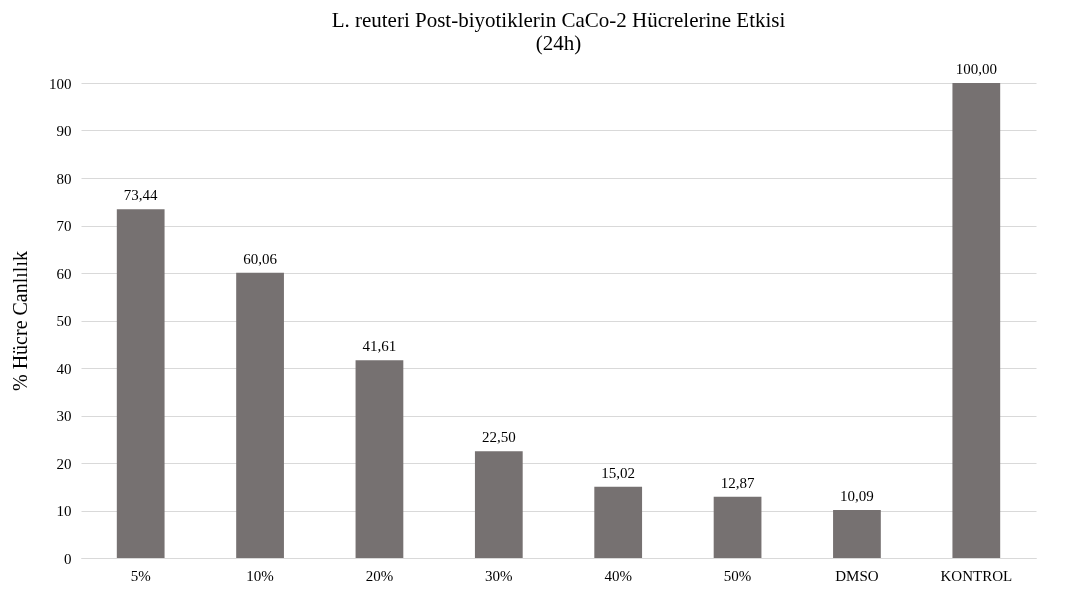 The image size is (1076, 593). What do you see at coordinates (379, 346) in the screenshot?
I see `data-label: 41,61` at bounding box center [379, 346].